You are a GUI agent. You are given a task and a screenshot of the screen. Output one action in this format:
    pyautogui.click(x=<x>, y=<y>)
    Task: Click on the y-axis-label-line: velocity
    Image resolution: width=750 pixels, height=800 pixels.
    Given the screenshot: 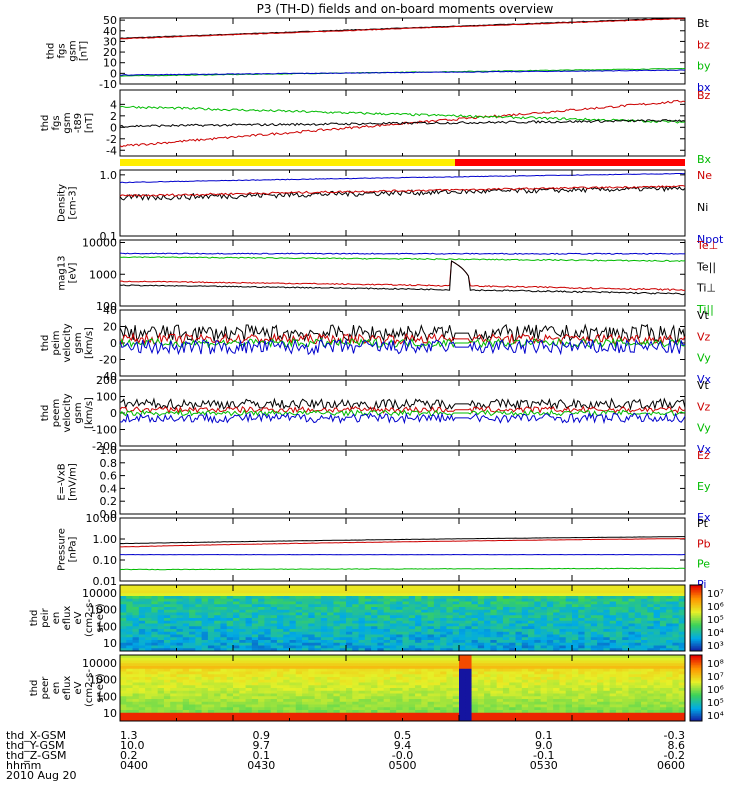 What is the action you would take?
    pyautogui.click(x=67, y=342)
    